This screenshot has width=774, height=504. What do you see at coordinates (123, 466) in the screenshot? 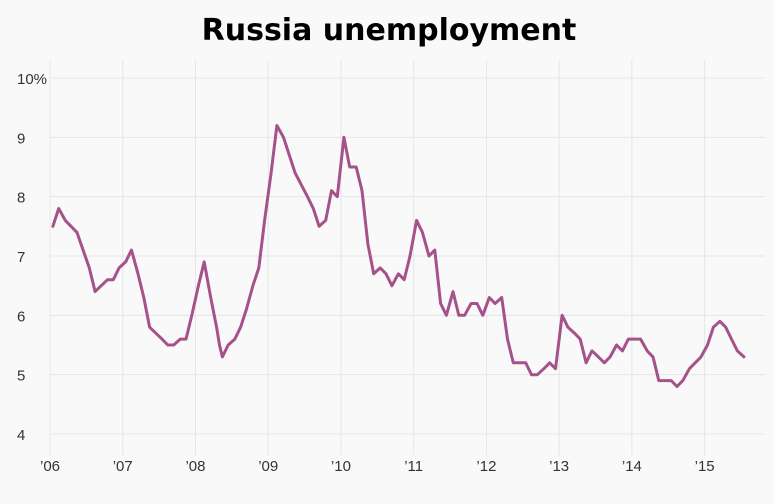
I see `x-tick-label: ’07` at bounding box center [123, 466].